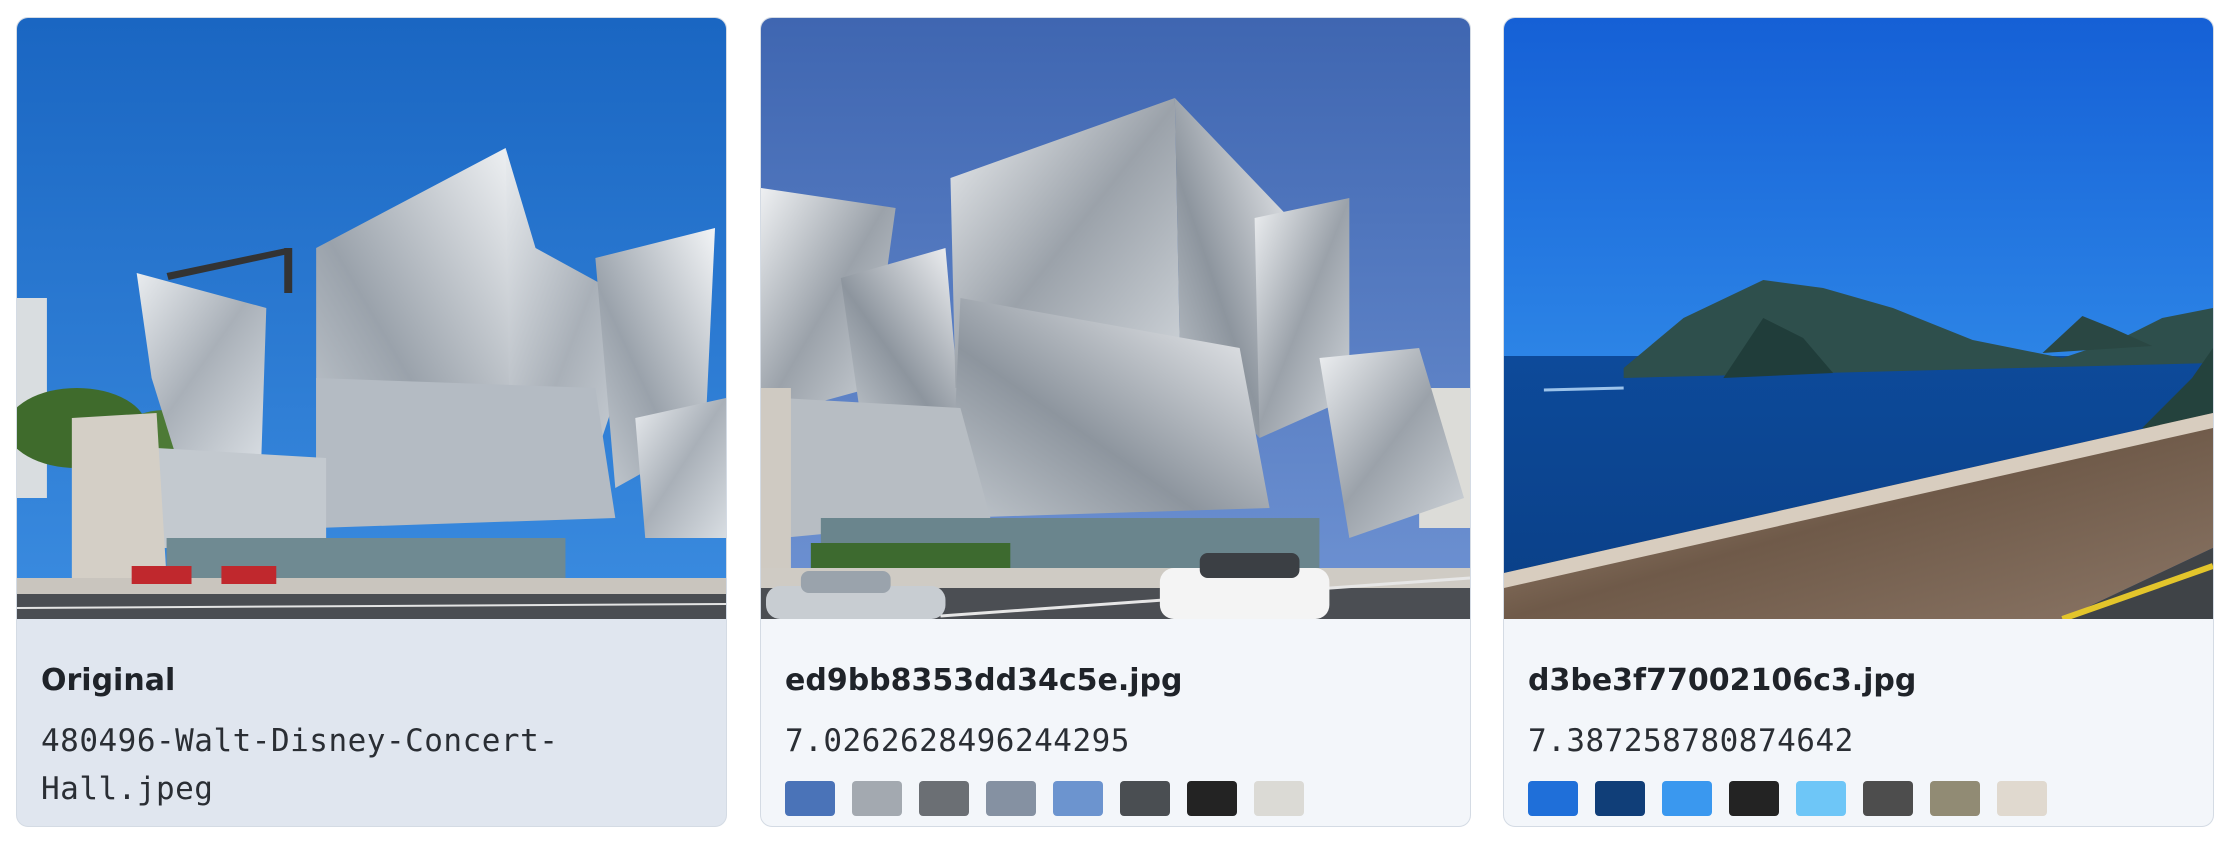  I want to click on card-score: 7.387258780874642, so click(1691, 741).